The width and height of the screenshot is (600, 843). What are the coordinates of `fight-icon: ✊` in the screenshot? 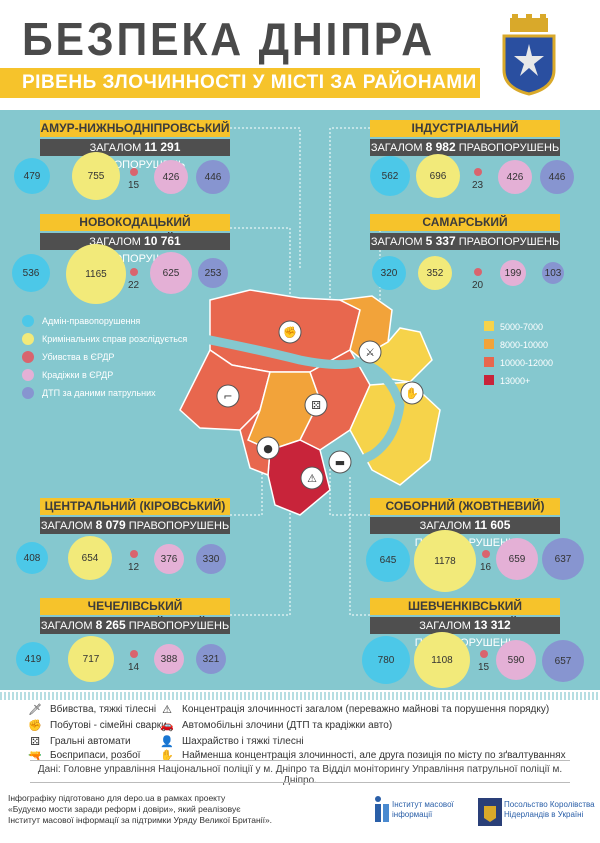 It's located at (35, 726).